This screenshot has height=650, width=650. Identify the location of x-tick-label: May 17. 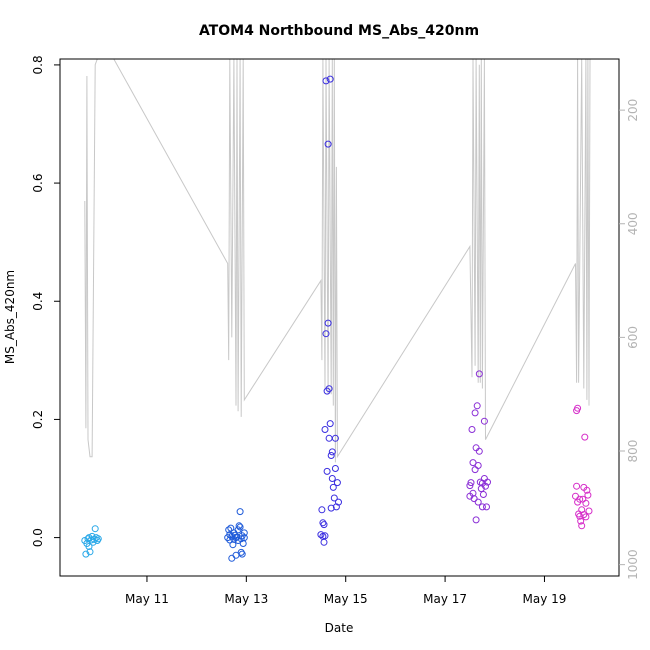
(445, 599).